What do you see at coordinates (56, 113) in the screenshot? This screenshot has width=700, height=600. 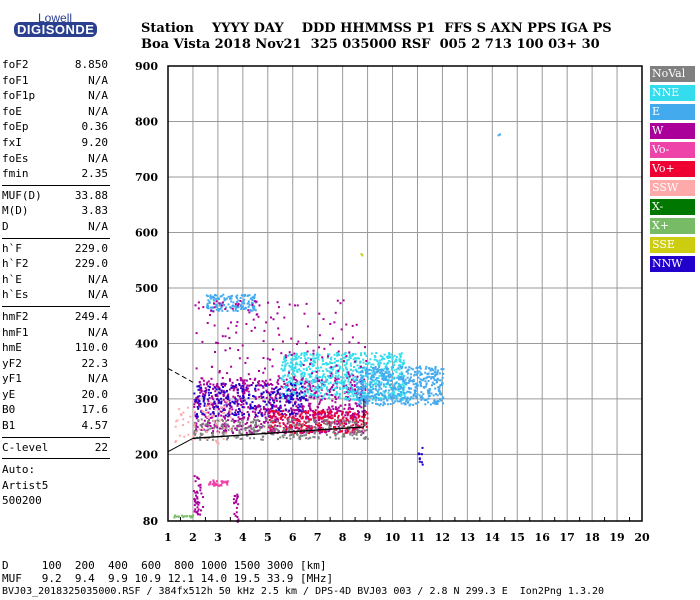 I see `param-row: foE N/A` at bounding box center [56, 113].